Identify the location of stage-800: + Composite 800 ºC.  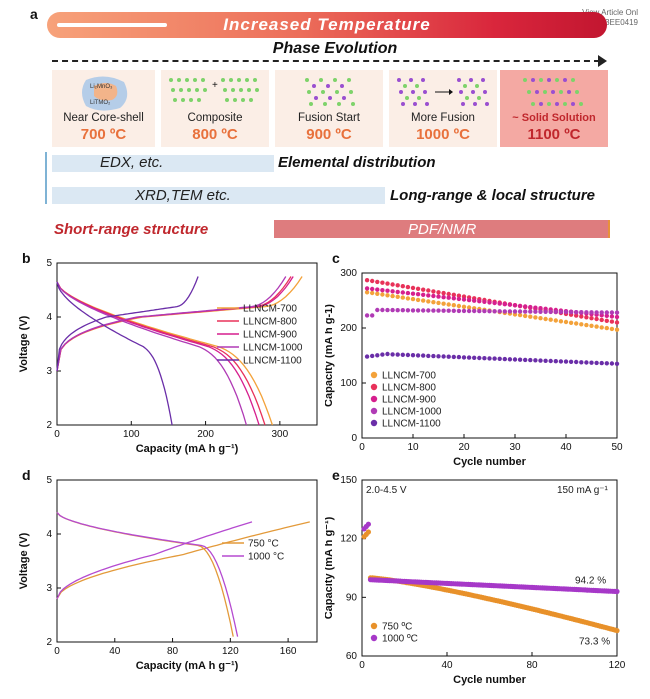
(215, 108).